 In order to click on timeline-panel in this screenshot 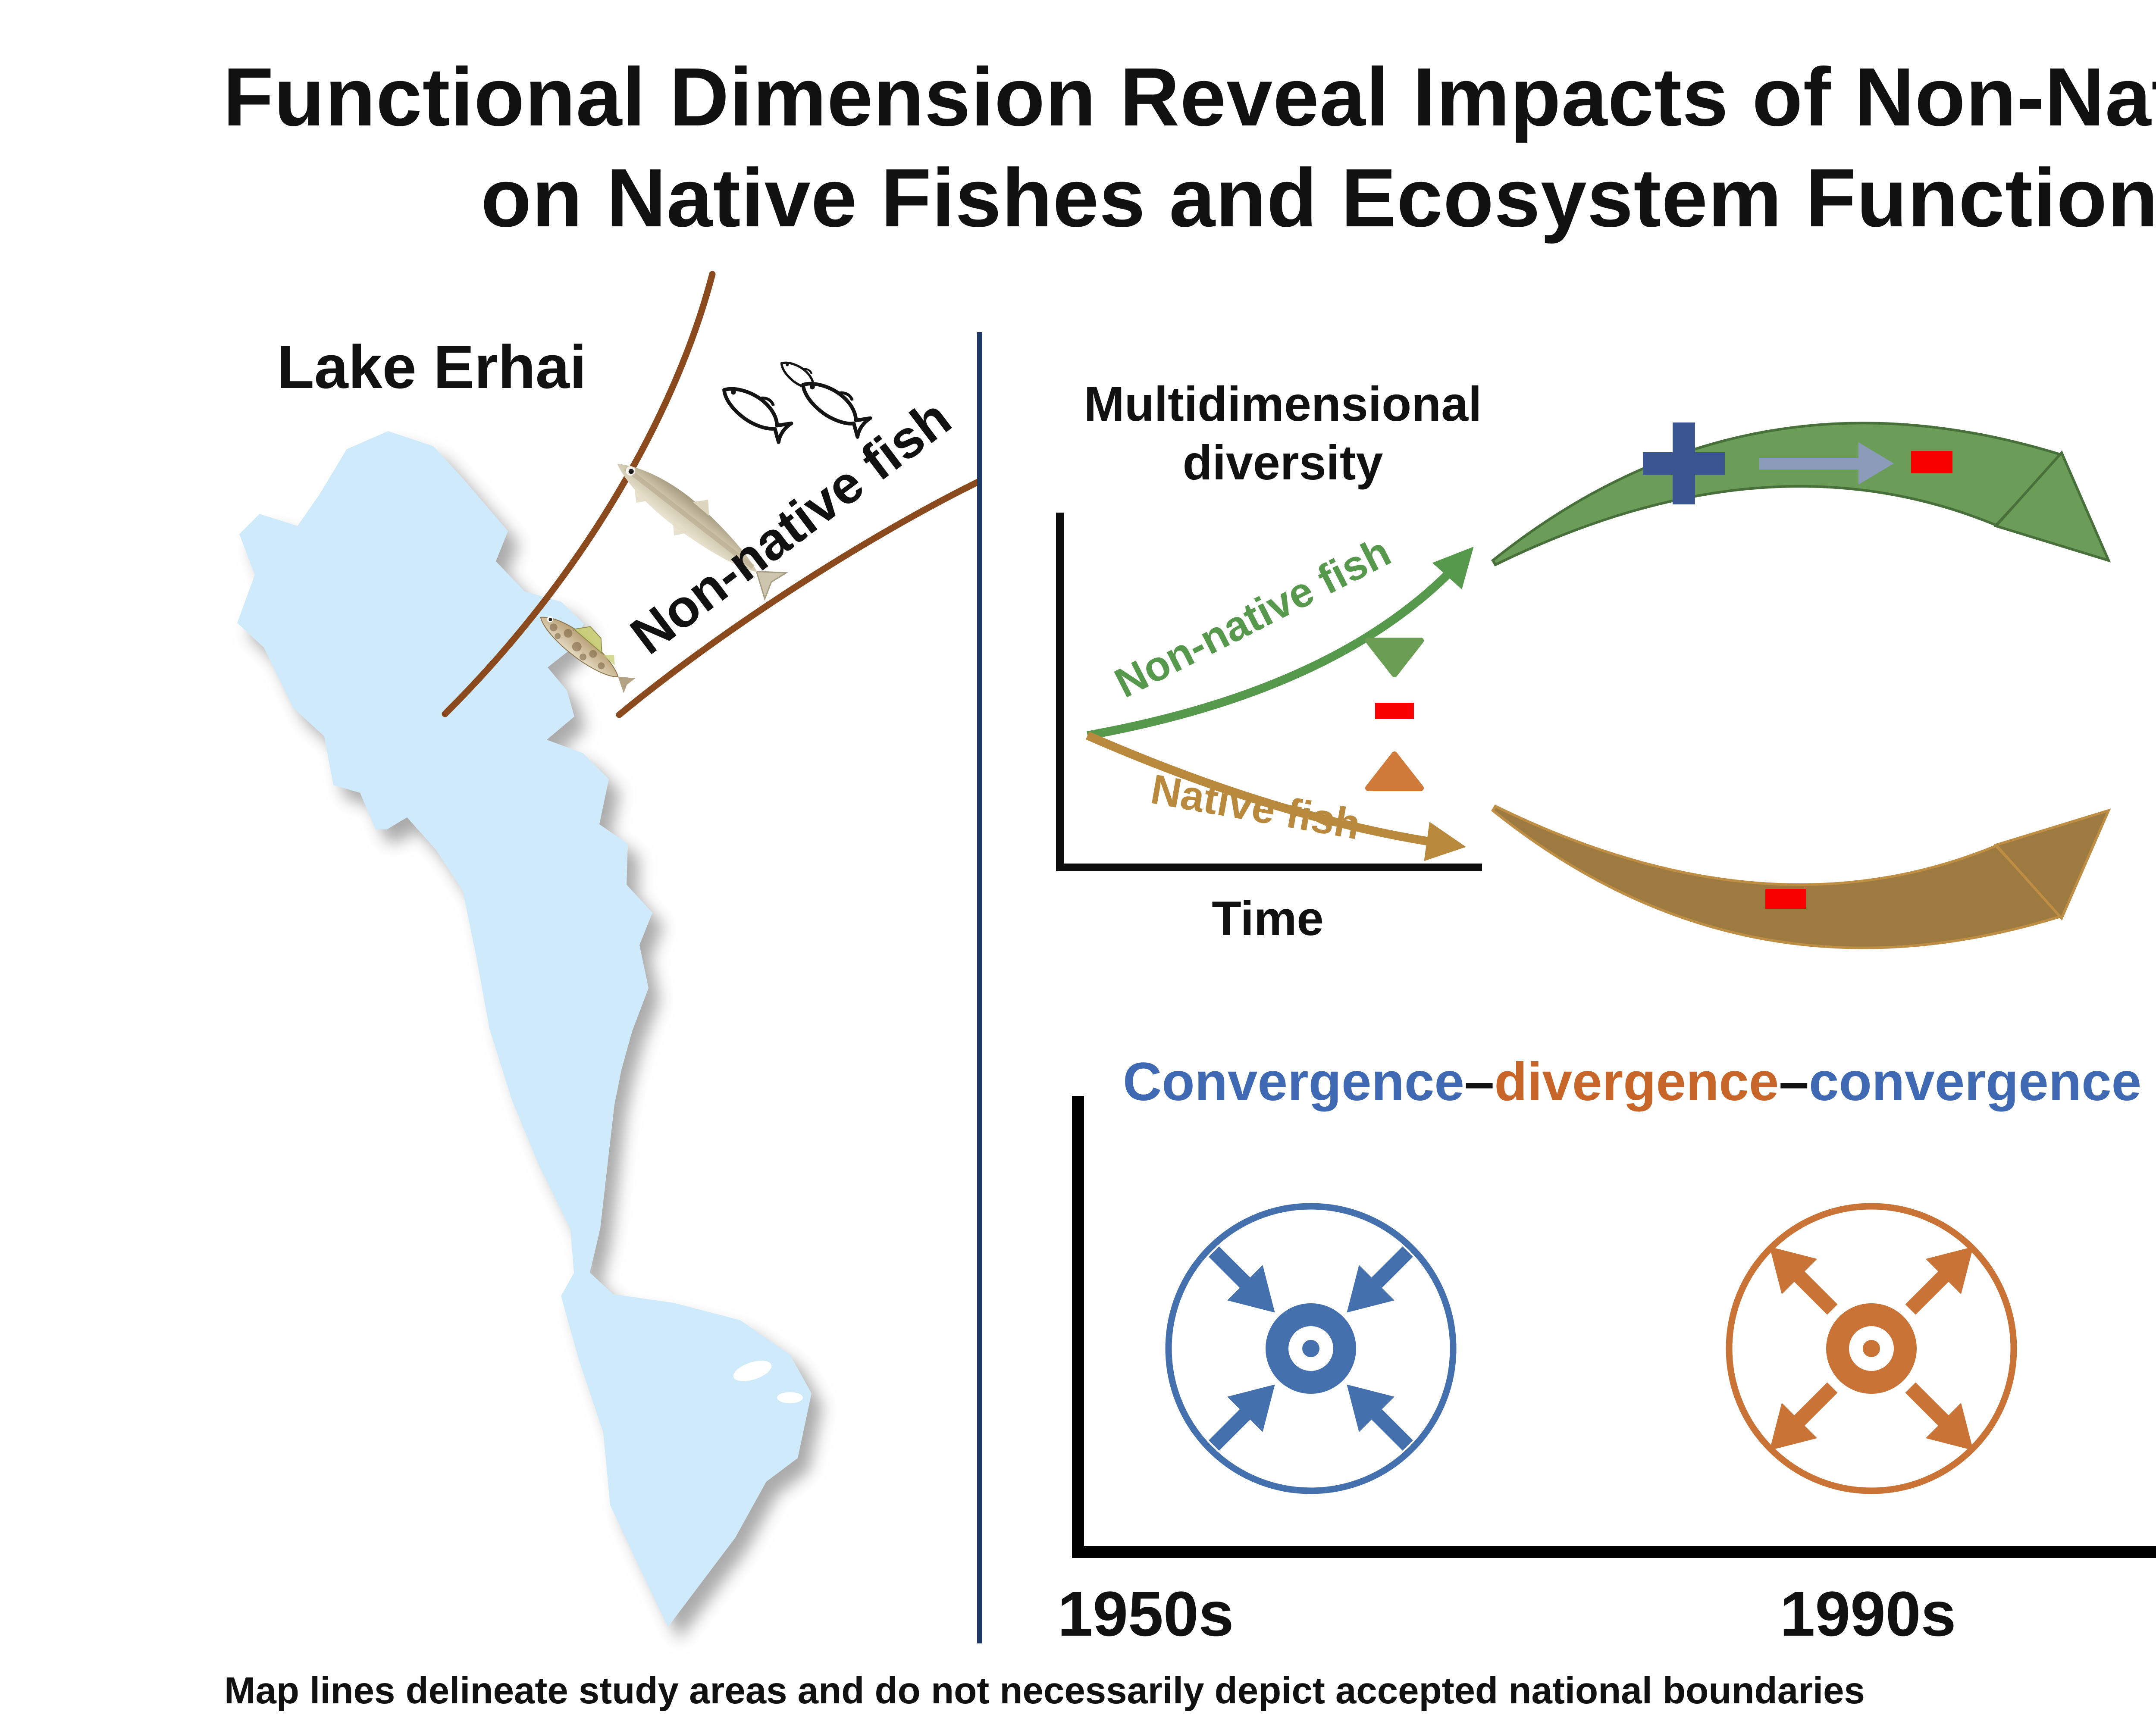, I will do `click(1614, 1327)`.